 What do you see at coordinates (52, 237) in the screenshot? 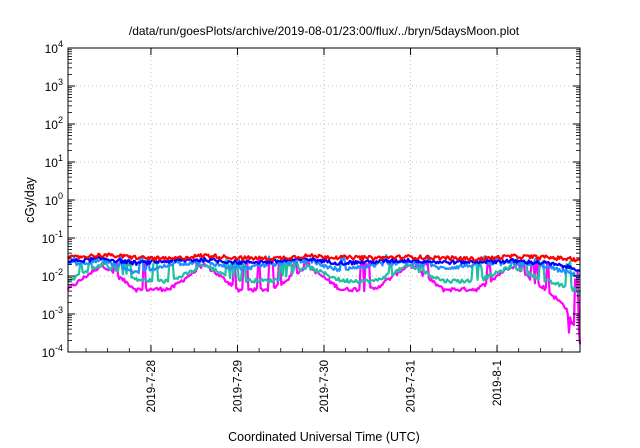
I see `y-tick-label: 10⁻¹` at bounding box center [52, 237].